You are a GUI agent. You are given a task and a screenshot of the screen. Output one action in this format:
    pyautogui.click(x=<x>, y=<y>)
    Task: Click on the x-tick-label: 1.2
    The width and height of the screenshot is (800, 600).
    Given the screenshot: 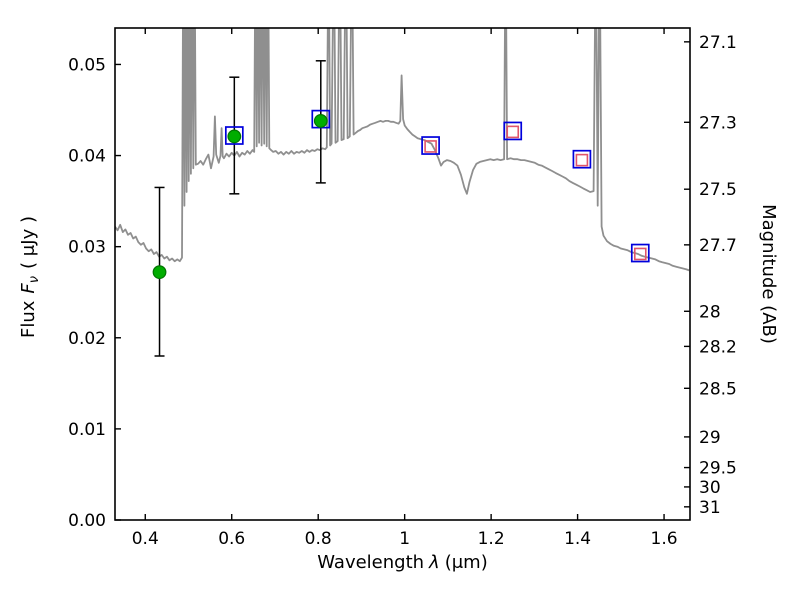 What is the action you would take?
    pyautogui.click(x=491, y=539)
    